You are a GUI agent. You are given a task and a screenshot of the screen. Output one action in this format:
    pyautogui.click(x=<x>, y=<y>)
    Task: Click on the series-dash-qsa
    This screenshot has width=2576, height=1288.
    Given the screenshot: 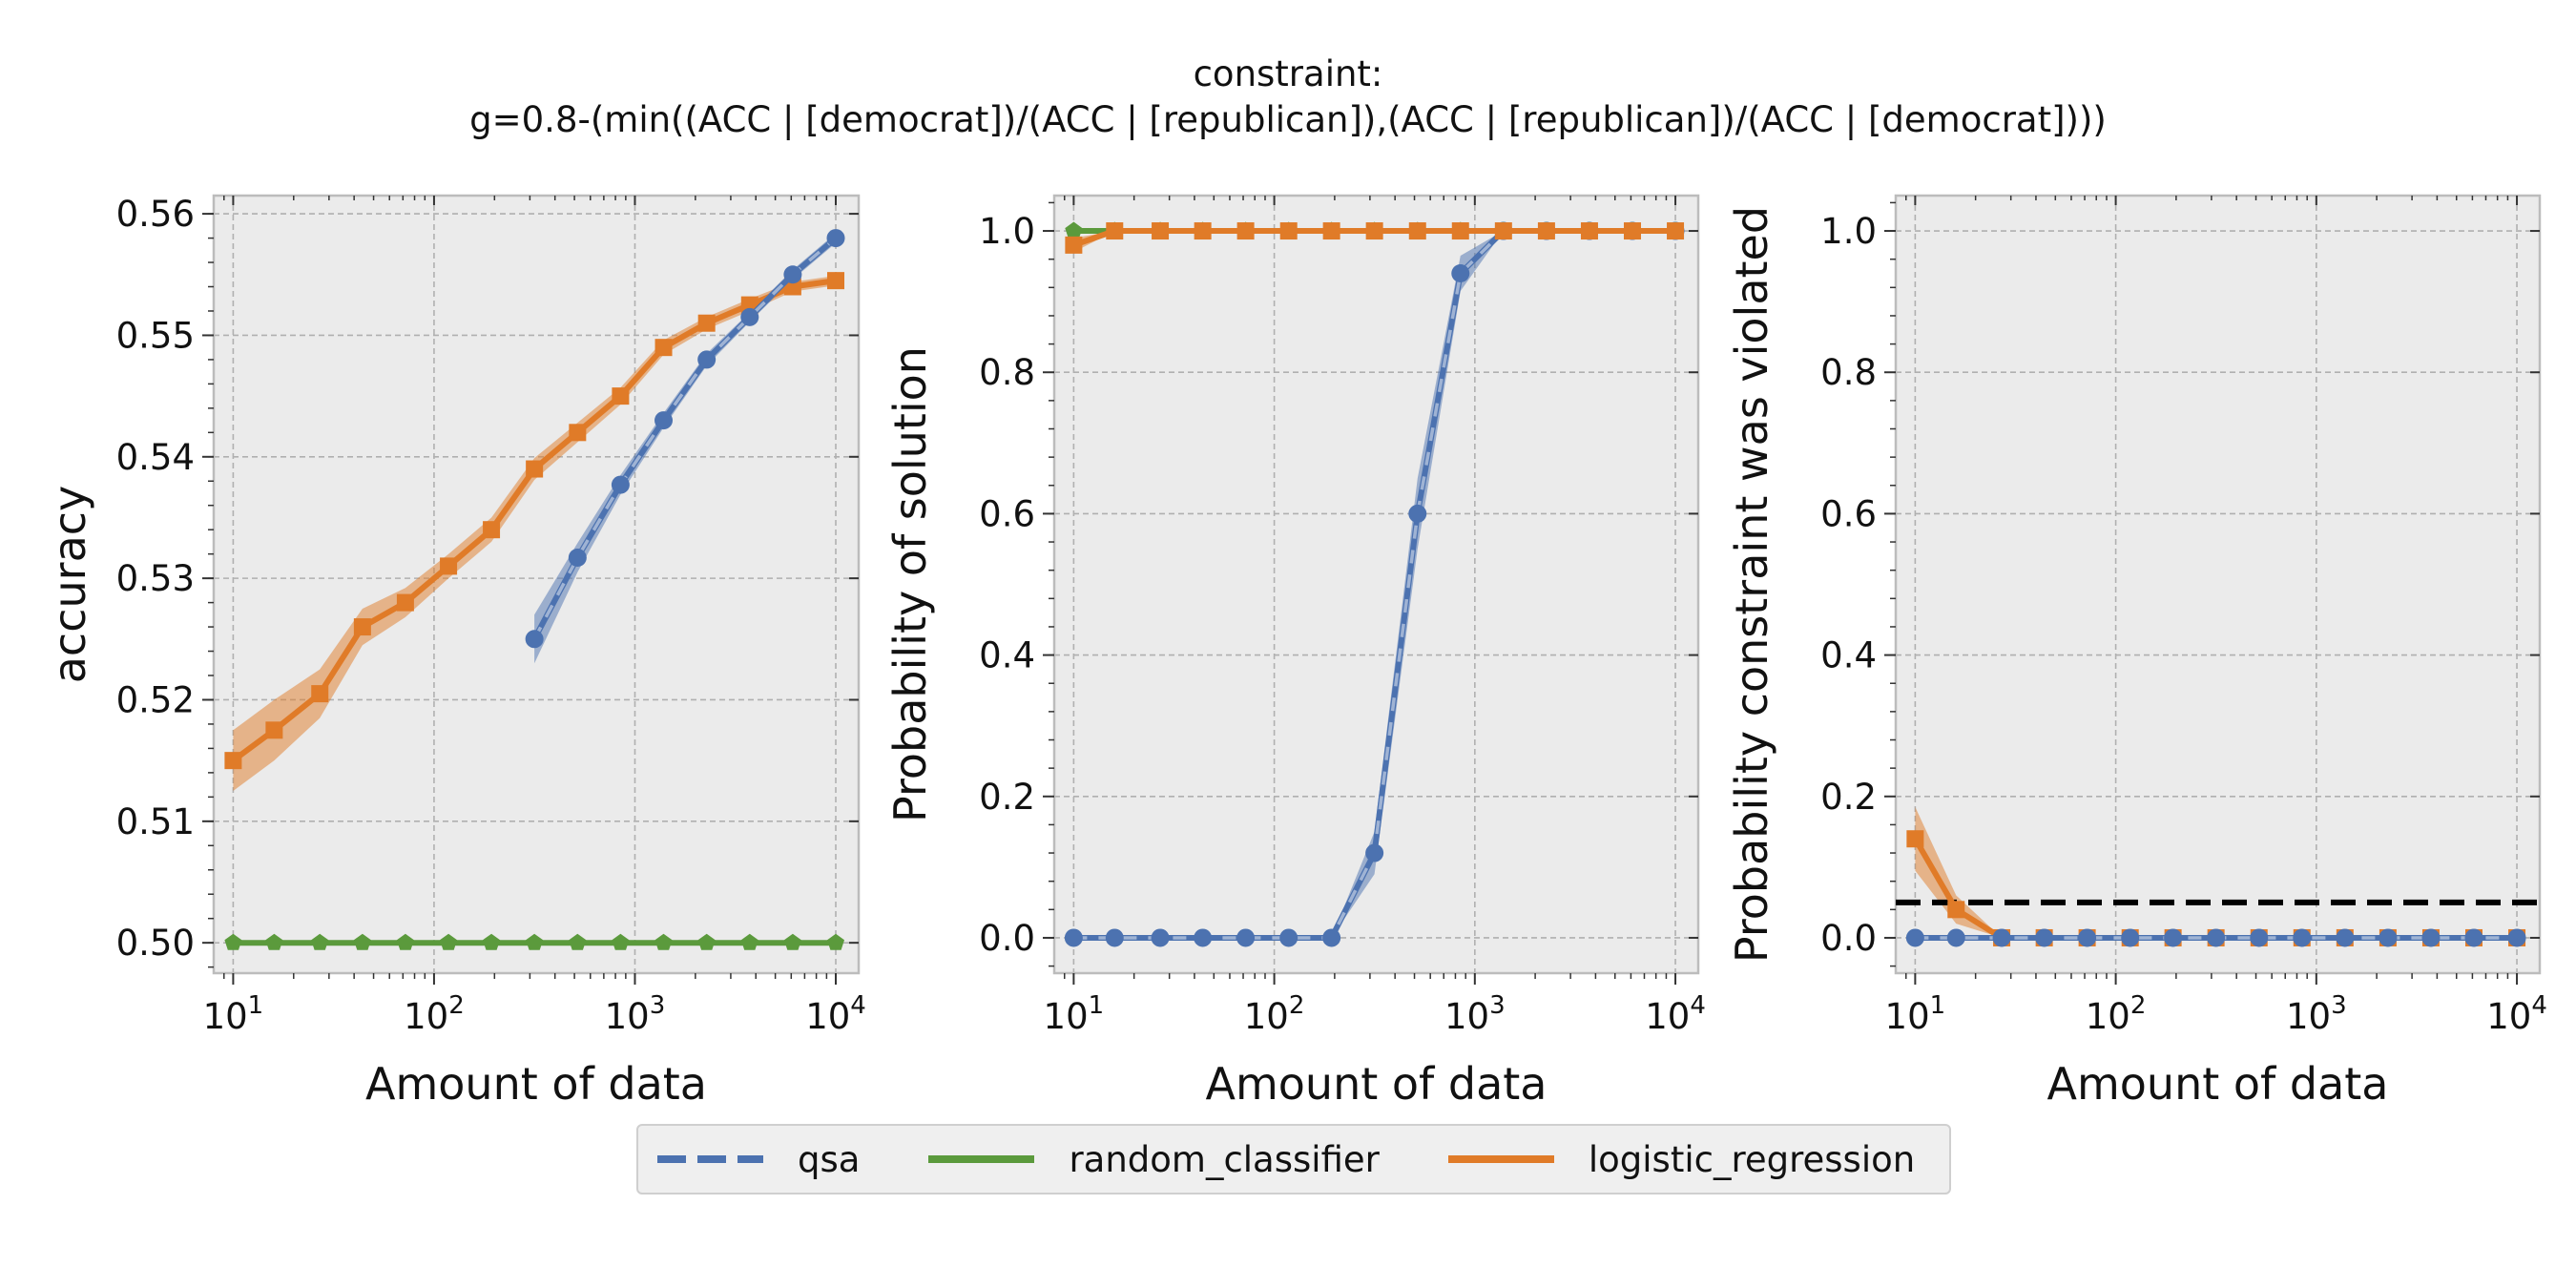 What is the action you would take?
    pyautogui.click(x=685, y=438)
    